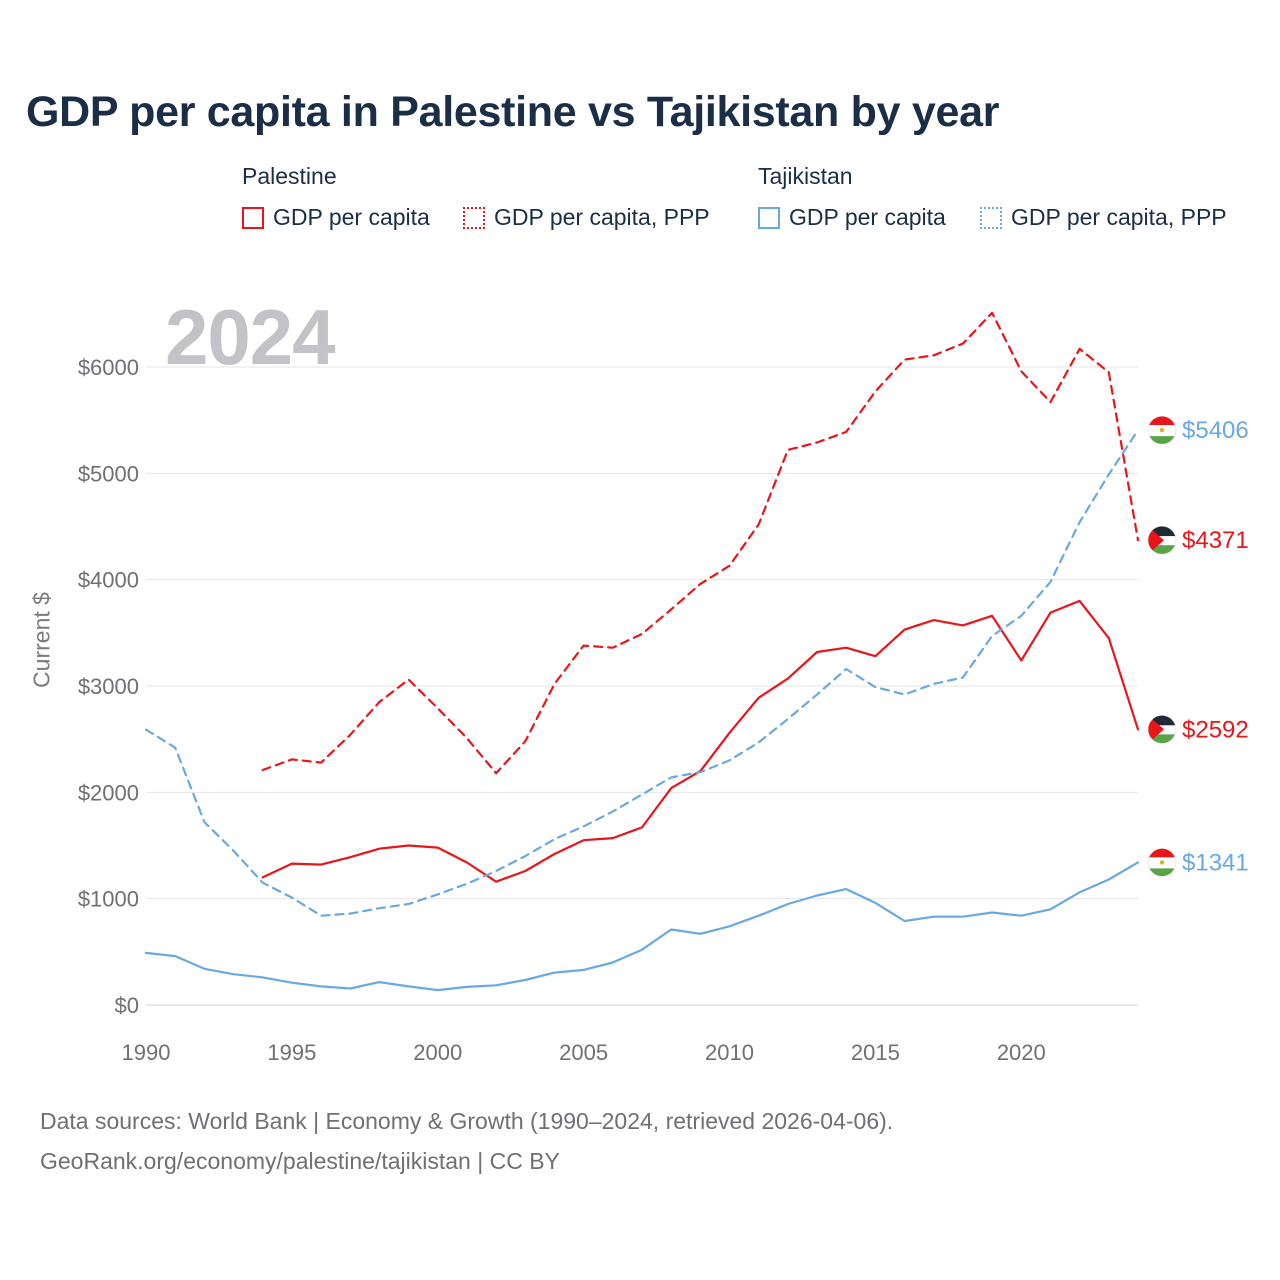 The image size is (1280, 1280). Describe the element at coordinates (127, 1005) in the screenshot. I see `y-tick-label: $0` at that location.